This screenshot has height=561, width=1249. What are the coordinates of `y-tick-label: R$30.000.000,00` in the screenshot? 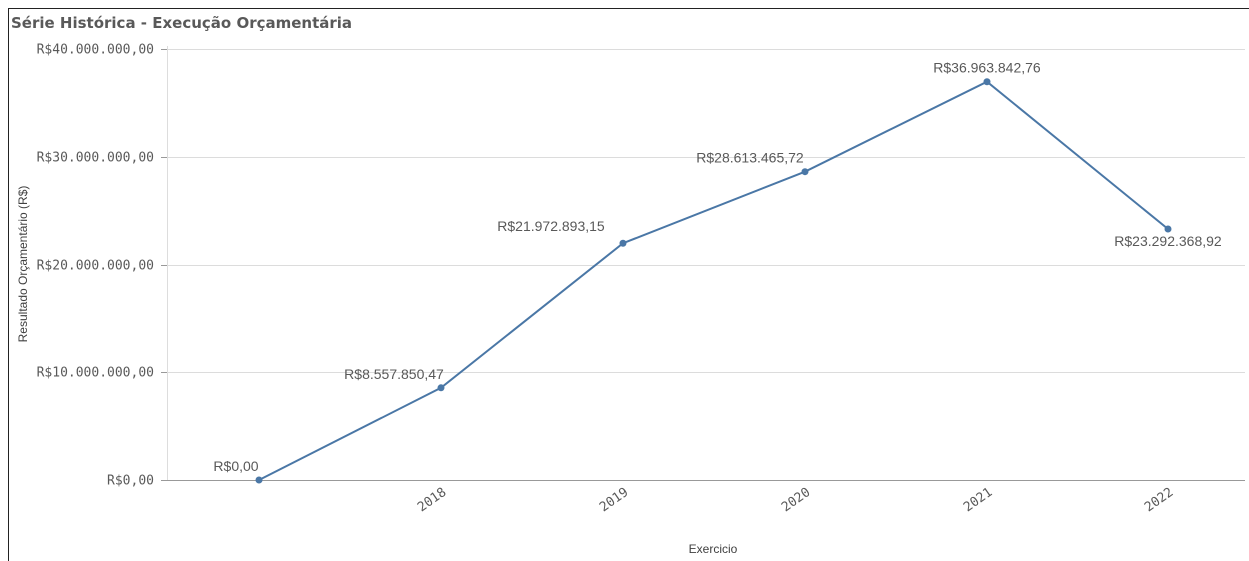 It's located at (95, 158).